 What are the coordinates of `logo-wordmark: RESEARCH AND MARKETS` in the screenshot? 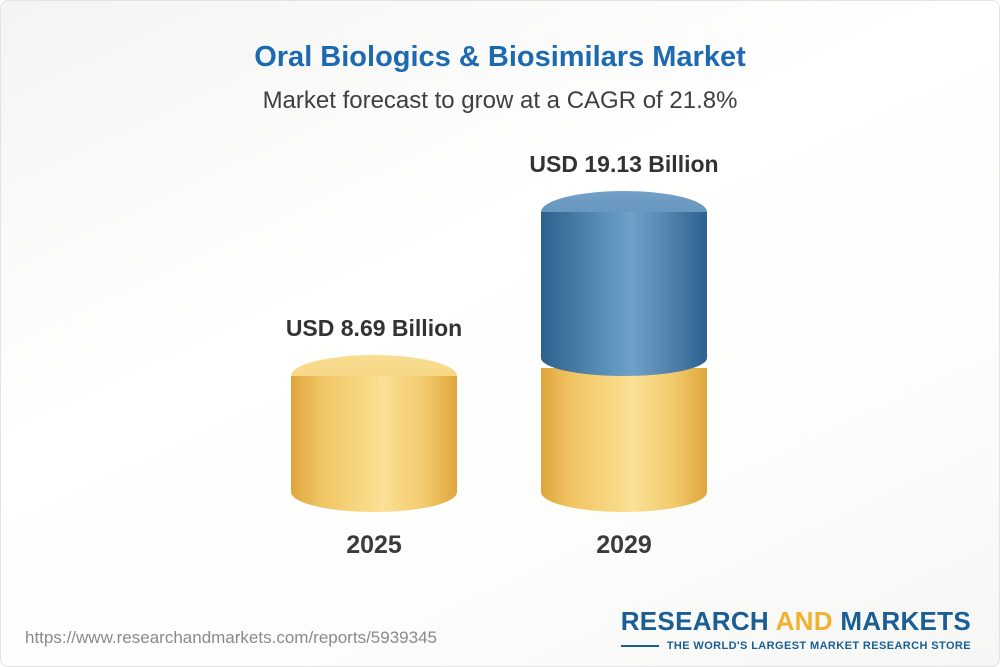 It's located at (796, 621).